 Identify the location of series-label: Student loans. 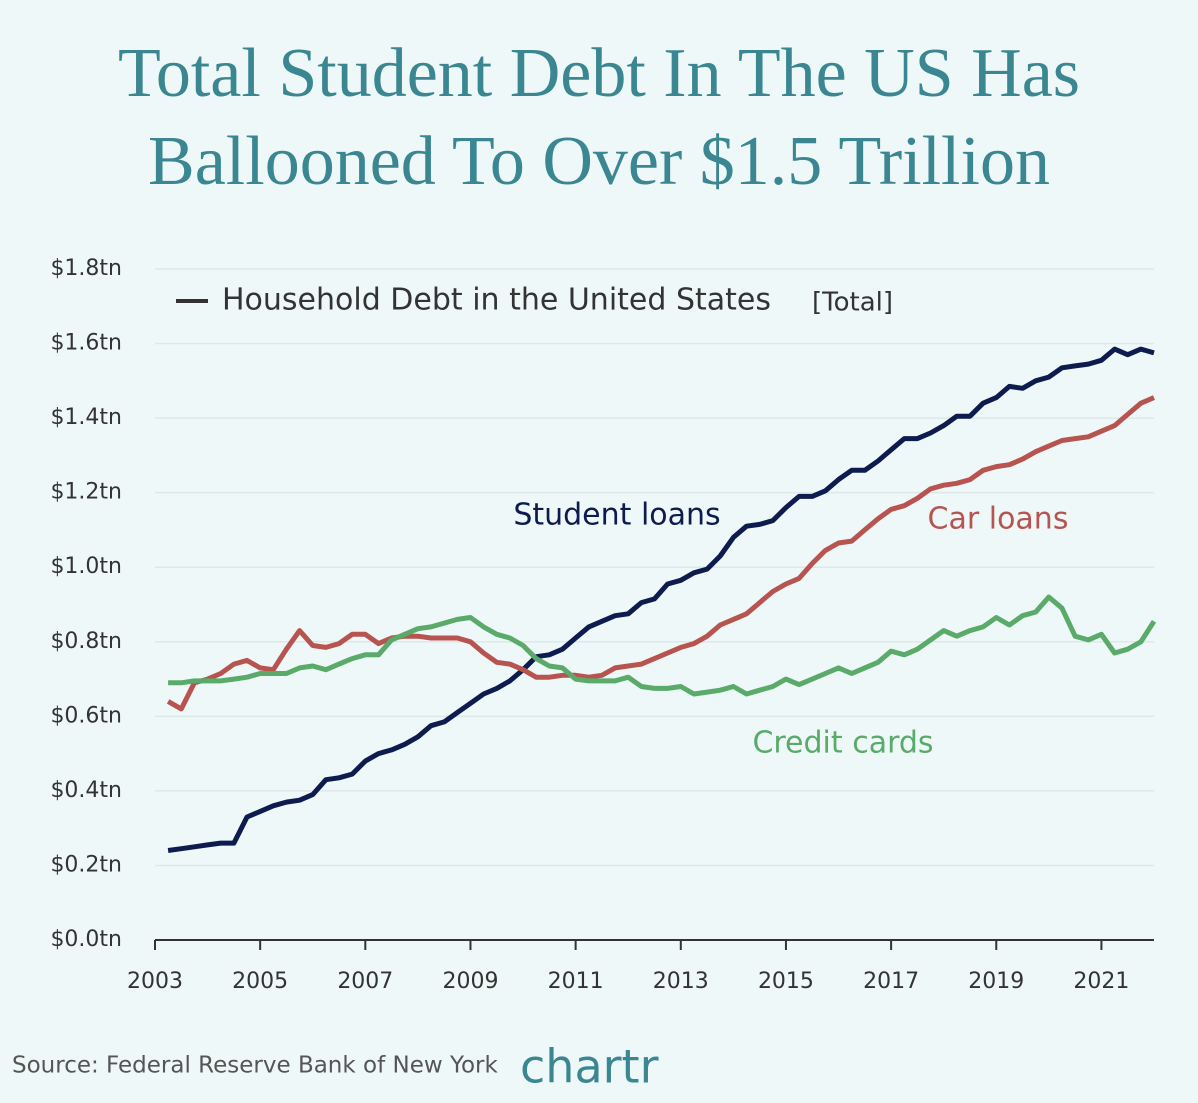
(616, 515).